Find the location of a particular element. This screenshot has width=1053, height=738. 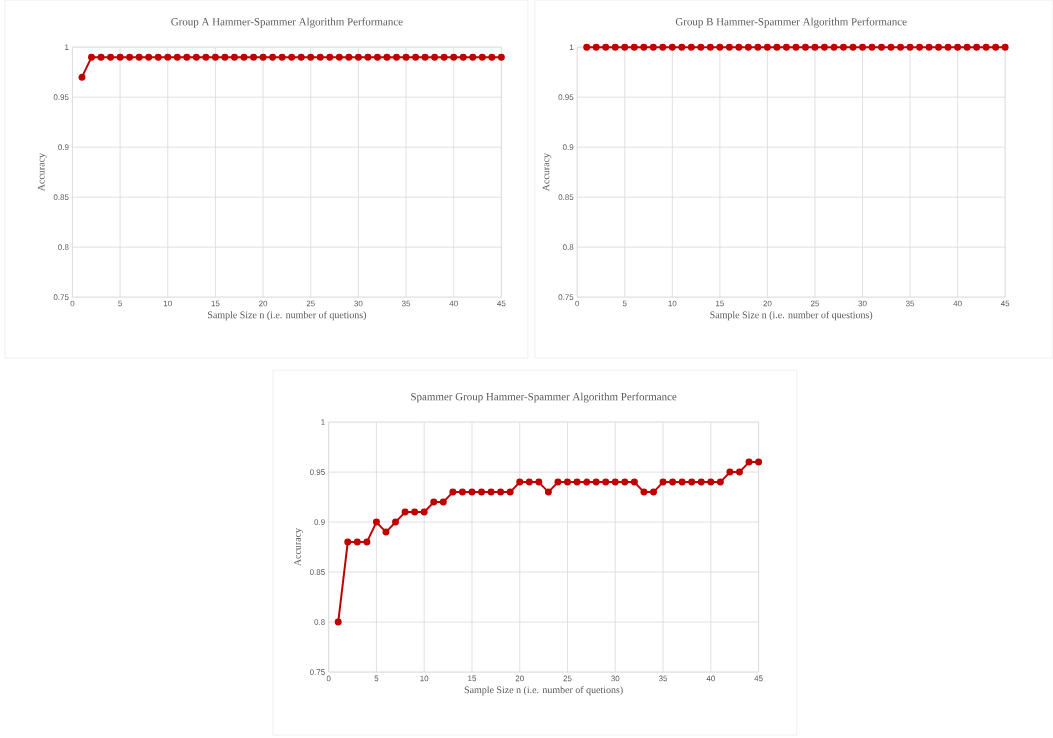

chart-title: Group B Hammer-Spammer Algorithm Performance is located at coordinates (791, 22).